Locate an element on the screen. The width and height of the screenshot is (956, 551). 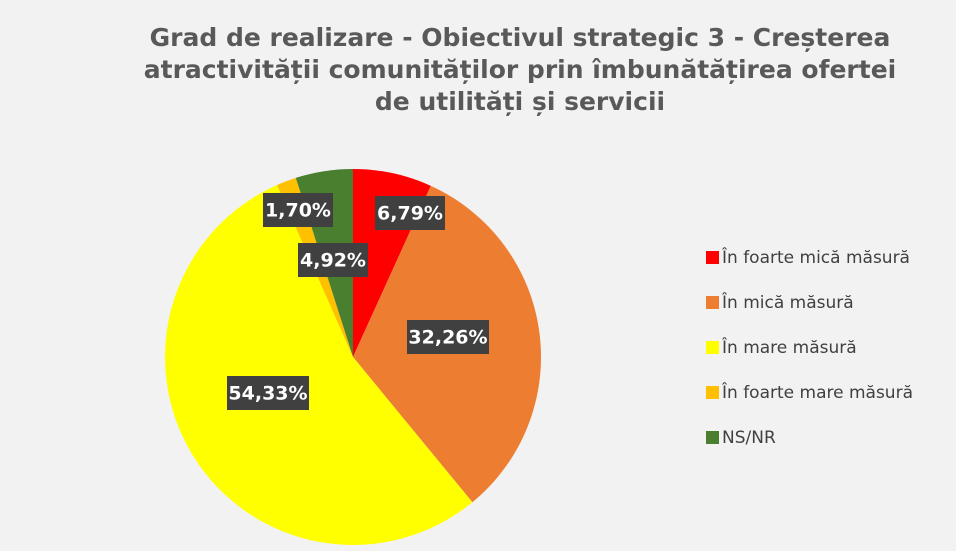
legend-label: În mare măsură is located at coordinates (789, 347).